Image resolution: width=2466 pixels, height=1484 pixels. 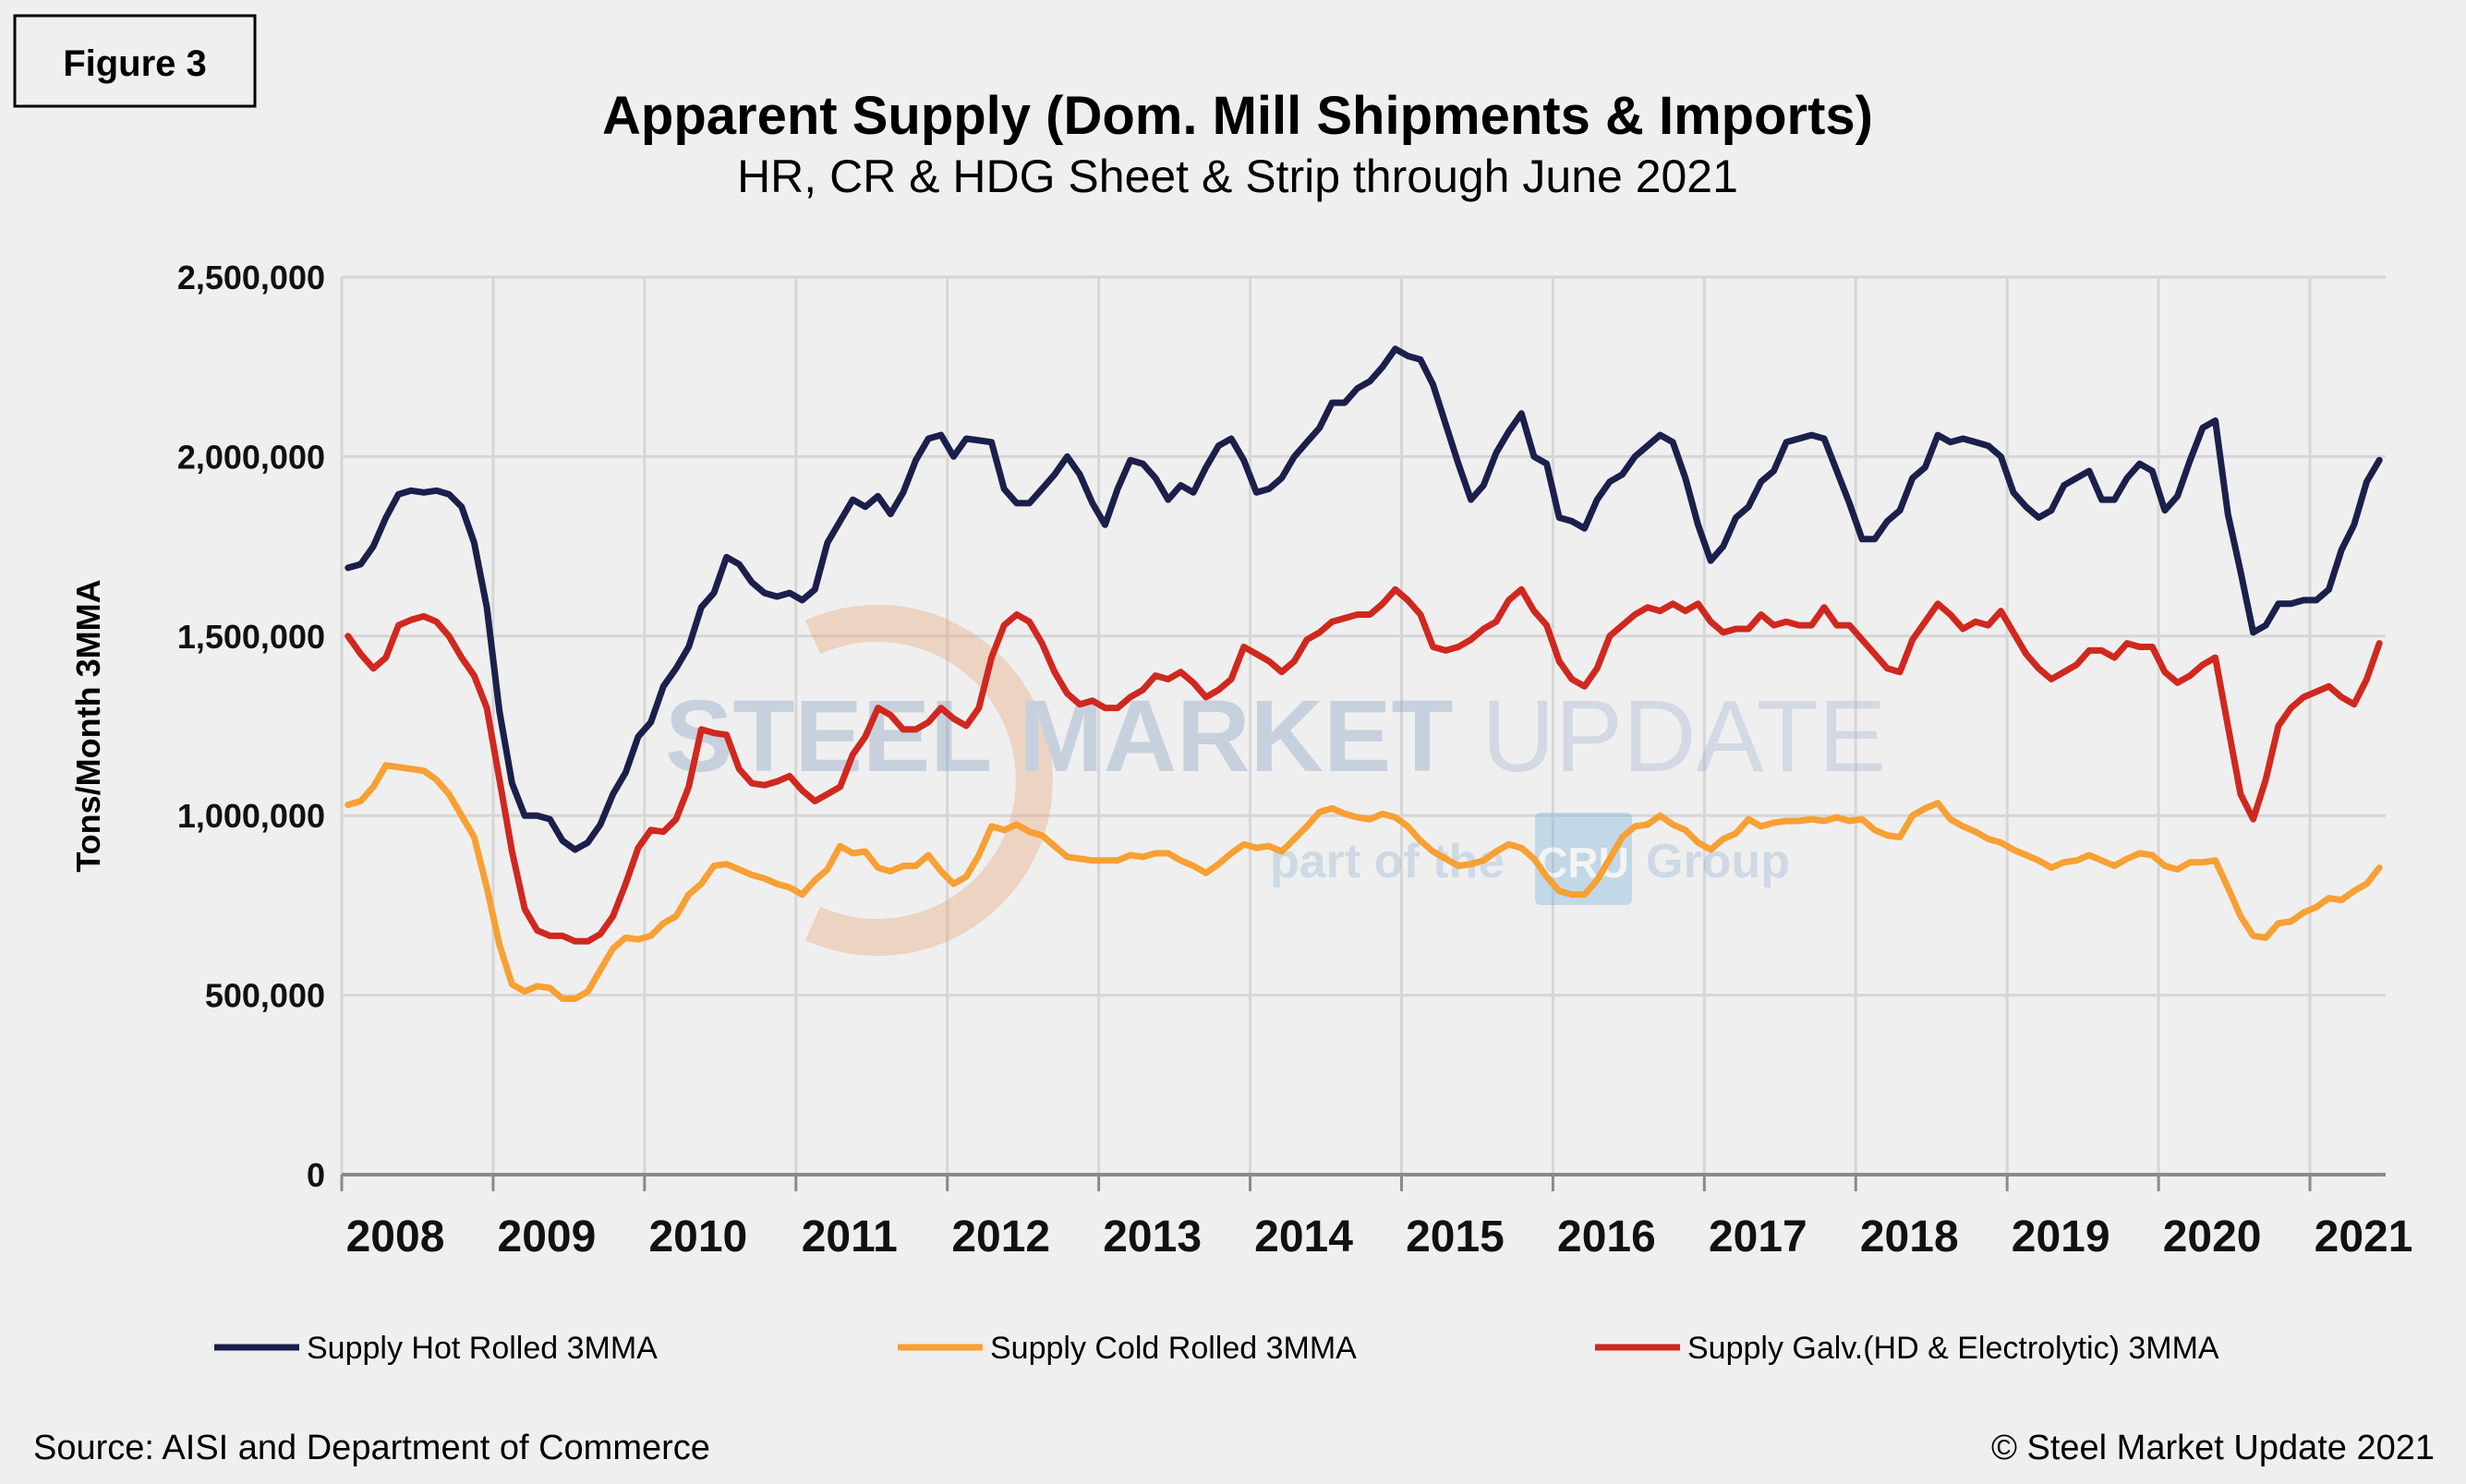 What do you see at coordinates (1173, 1348) in the screenshot?
I see `legend-label: Supply Cold Rolled 3MMA` at bounding box center [1173, 1348].